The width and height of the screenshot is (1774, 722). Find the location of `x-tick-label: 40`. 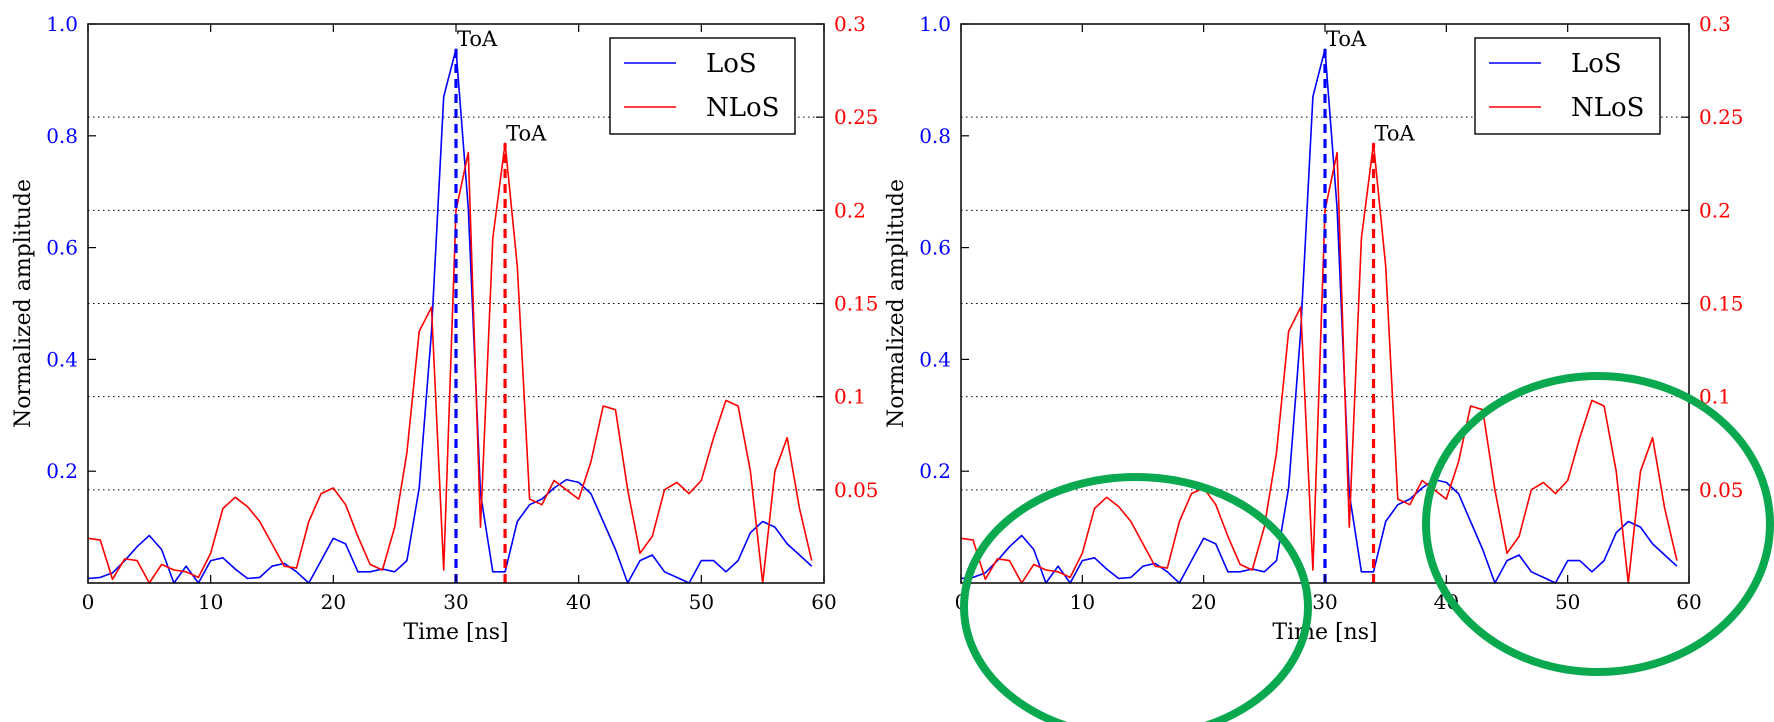

x-tick-label: 40 is located at coordinates (578, 602).